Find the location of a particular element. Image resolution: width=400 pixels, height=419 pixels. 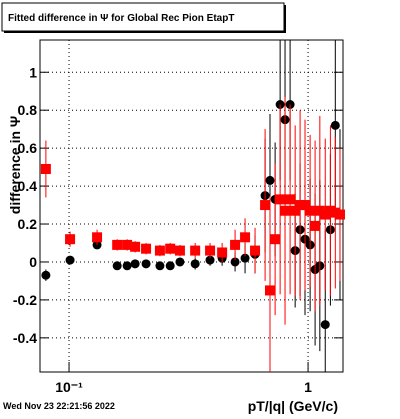

y-tick-label: -0.2 is located at coordinates (25, 300).